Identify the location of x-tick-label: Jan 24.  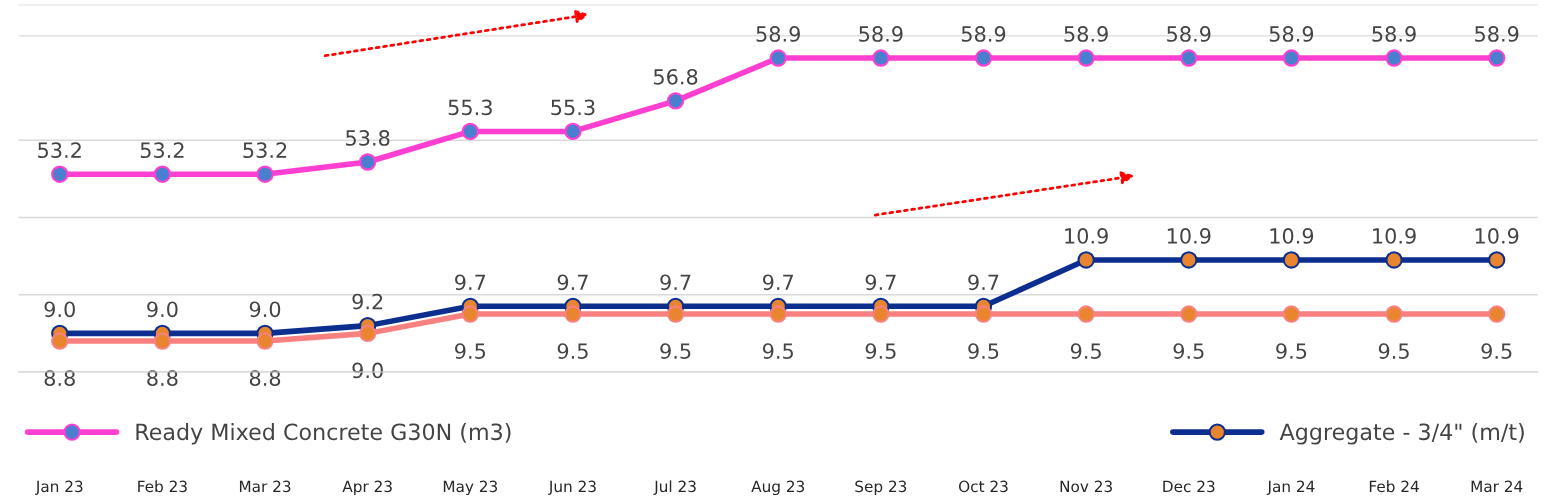
(1290, 487).